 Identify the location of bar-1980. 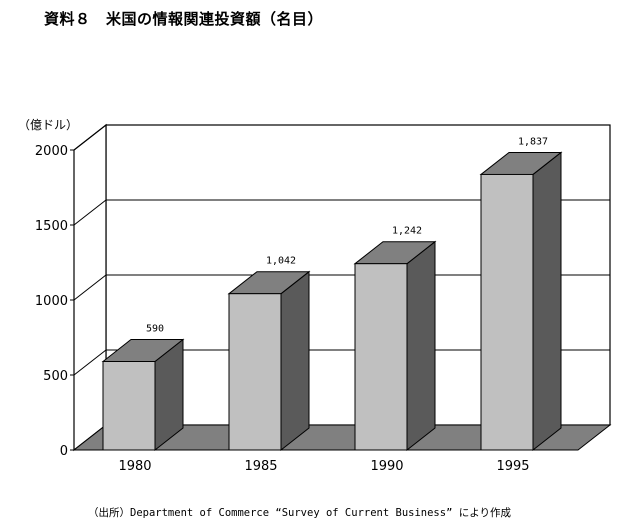
(143, 395).